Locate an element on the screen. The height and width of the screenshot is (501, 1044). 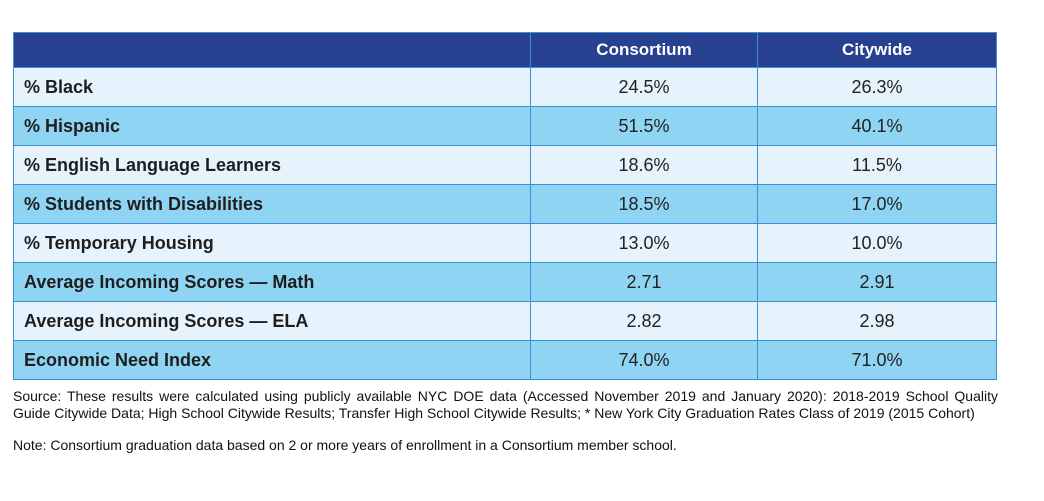
row-label: % Temporary Housing is located at coordinates (272, 243).